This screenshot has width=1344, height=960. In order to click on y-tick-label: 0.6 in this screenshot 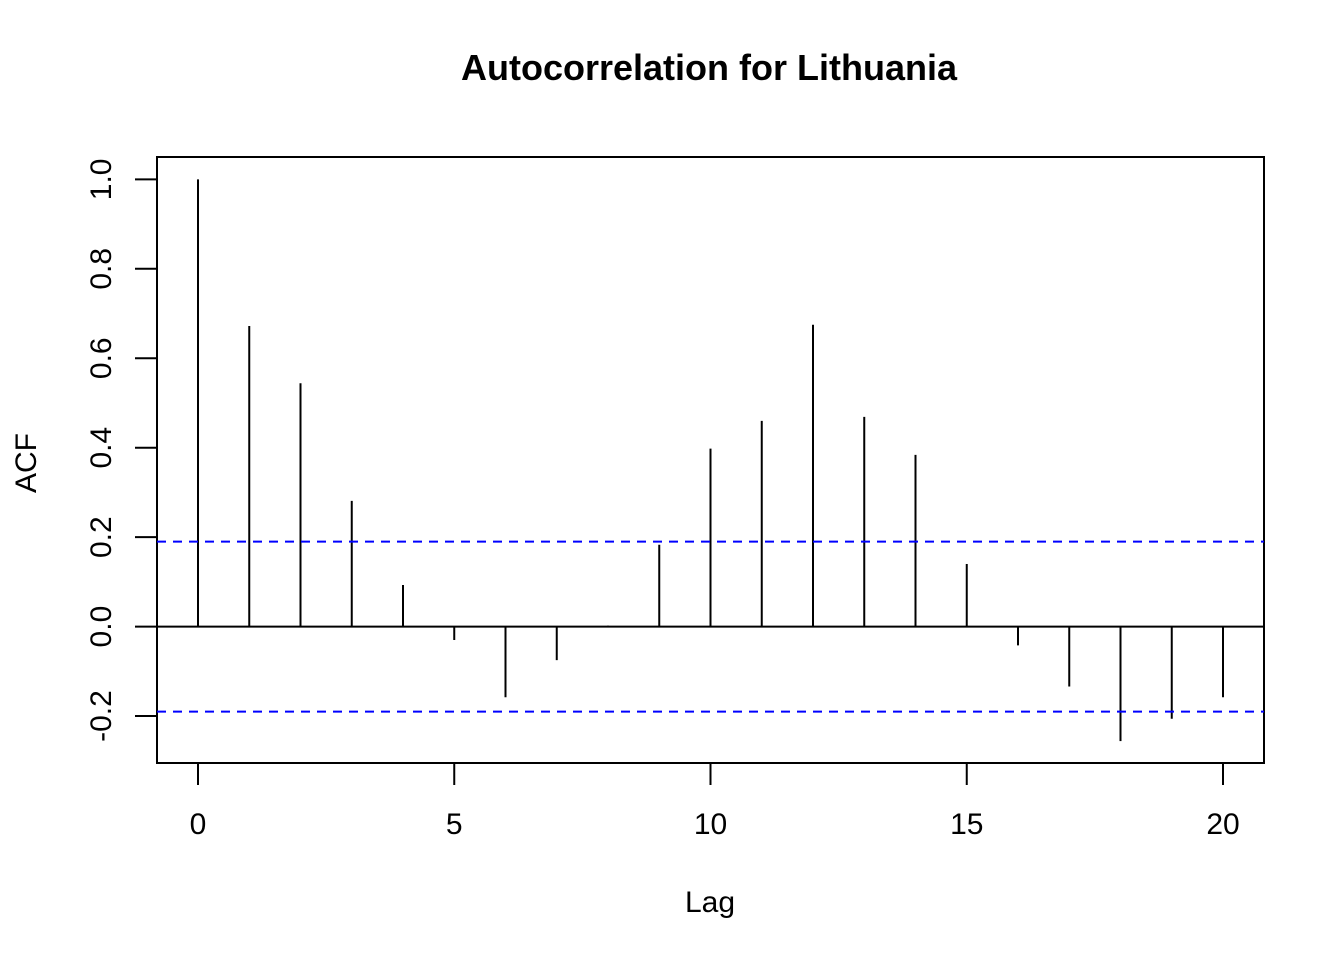, I will do `click(101, 358)`.